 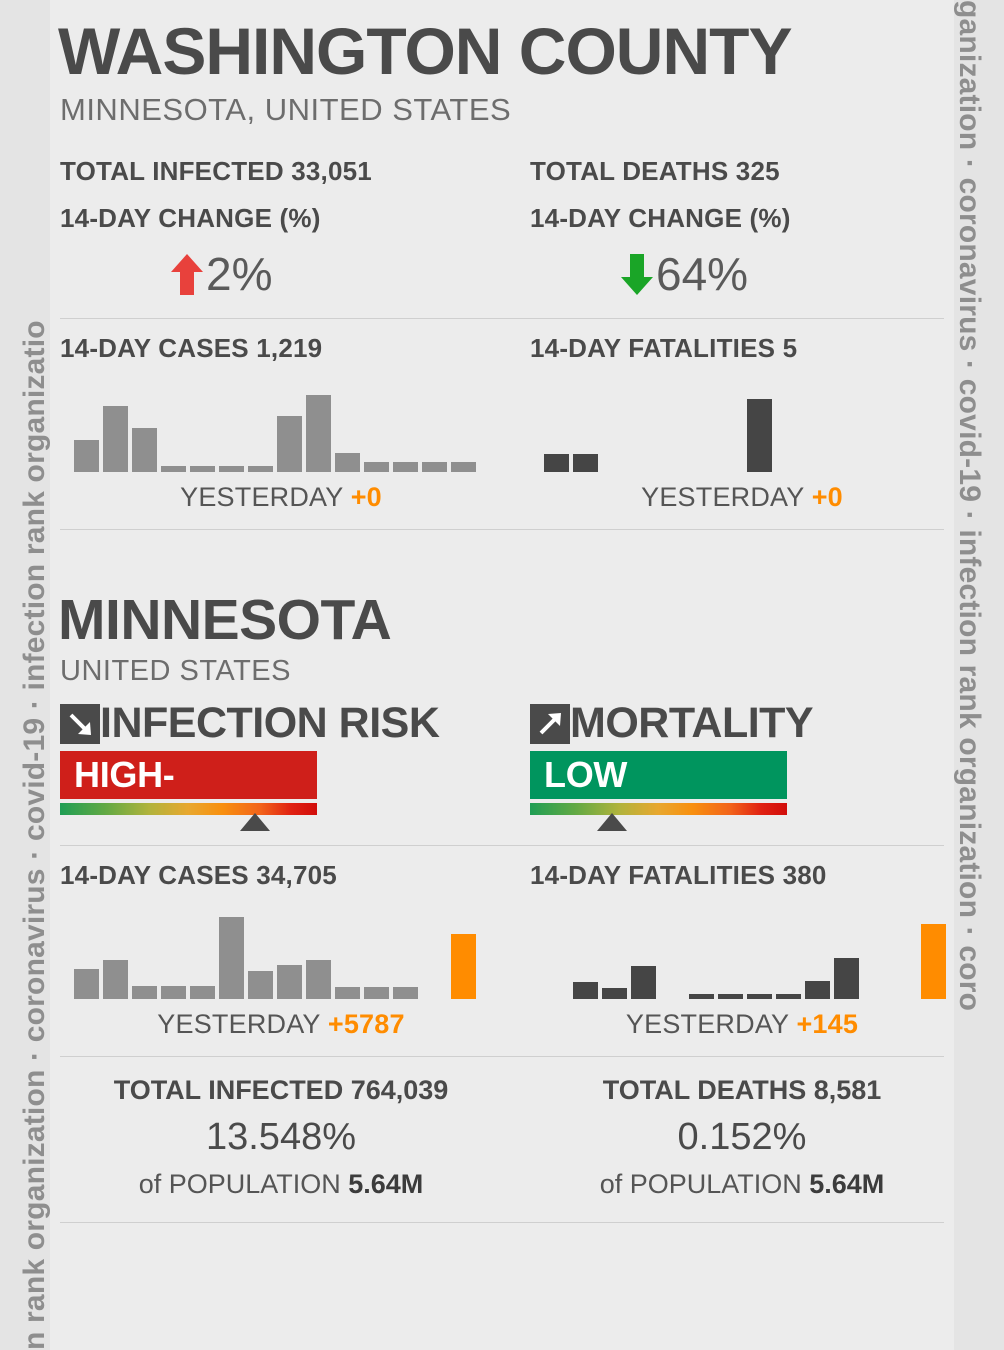 I want to click on state-cases-yesterday-value: +5787, so click(x=366, y=1024).